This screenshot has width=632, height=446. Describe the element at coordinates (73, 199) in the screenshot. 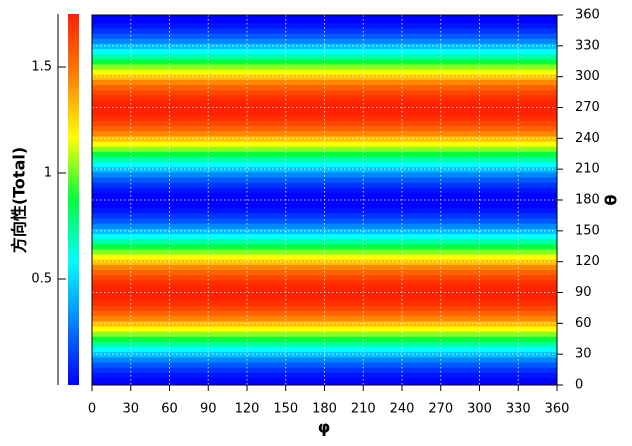

I see `colorbar` at that location.